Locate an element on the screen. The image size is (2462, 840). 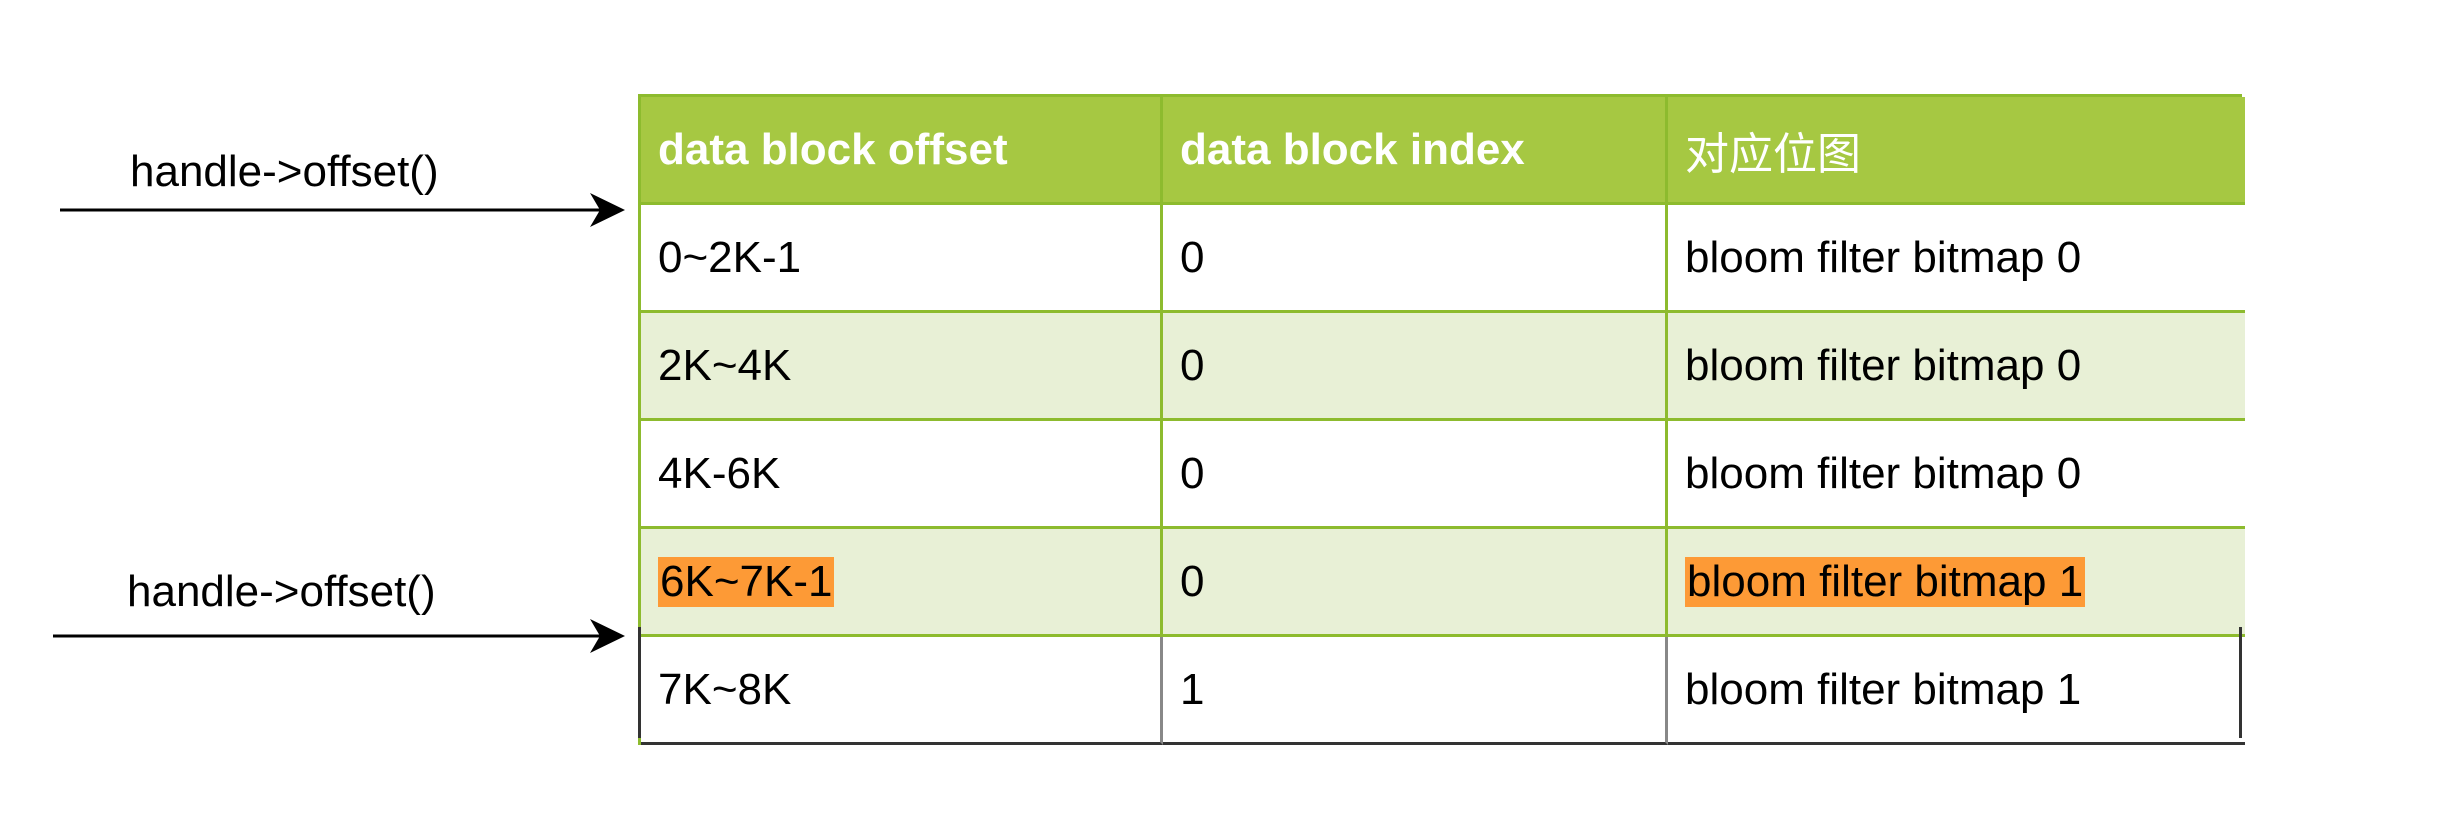
cell-offset: 4K-6K is located at coordinates (902, 475).